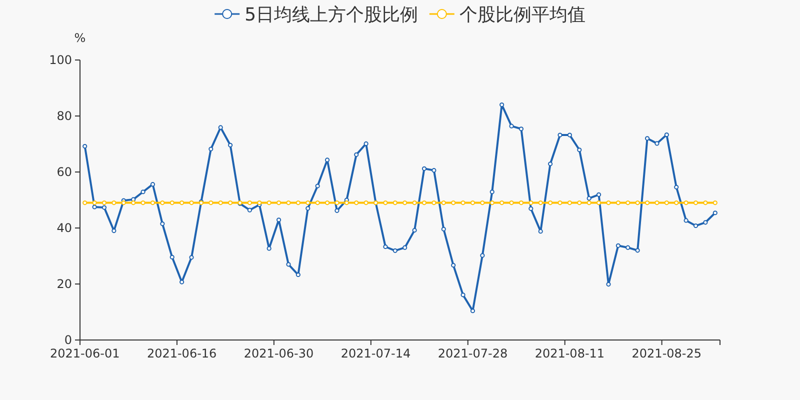 The image size is (800, 400). I want to click on legend-label: 个股比例平均值, so click(522, 15).